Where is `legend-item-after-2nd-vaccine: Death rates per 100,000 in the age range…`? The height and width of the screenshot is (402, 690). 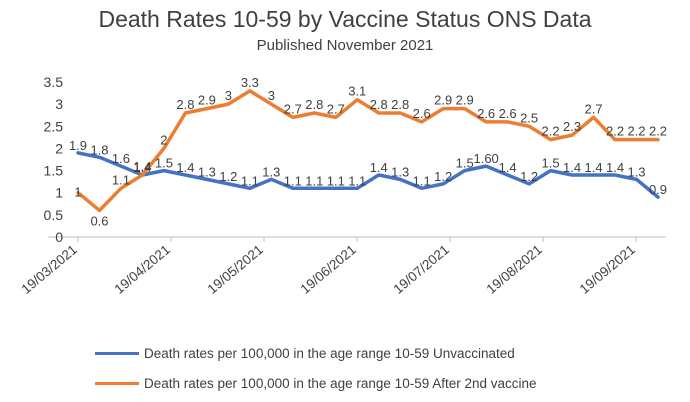 legend-item-after-2nd-vaccine: Death rates per 100,000 in the age range… is located at coordinates (316, 383).